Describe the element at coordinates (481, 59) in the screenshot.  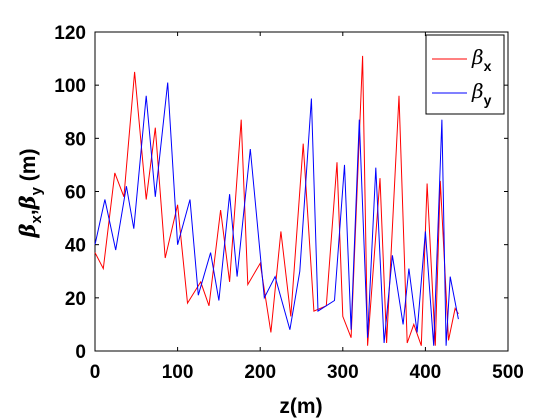
I see `legend-label-beta-x: βx` at that location.